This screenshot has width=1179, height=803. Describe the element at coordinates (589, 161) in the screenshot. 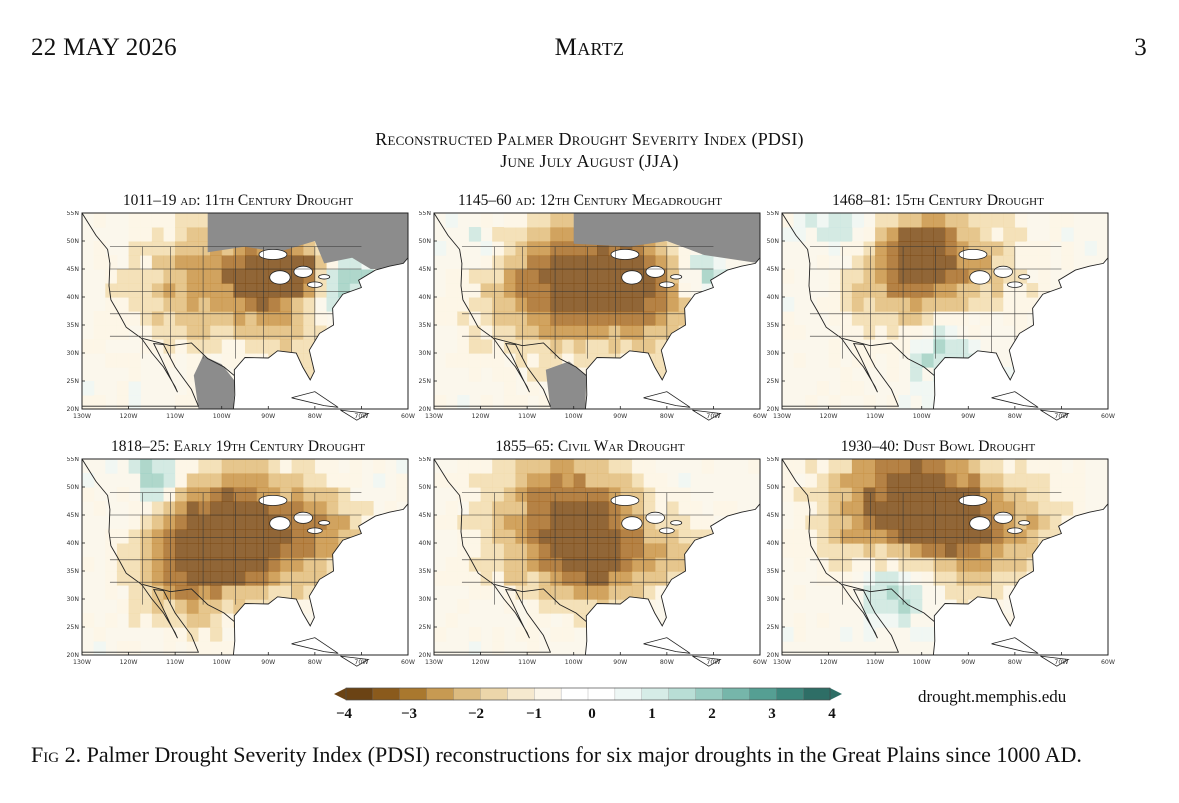

I see `figure-title-line2: June July August (JJA)` at that location.